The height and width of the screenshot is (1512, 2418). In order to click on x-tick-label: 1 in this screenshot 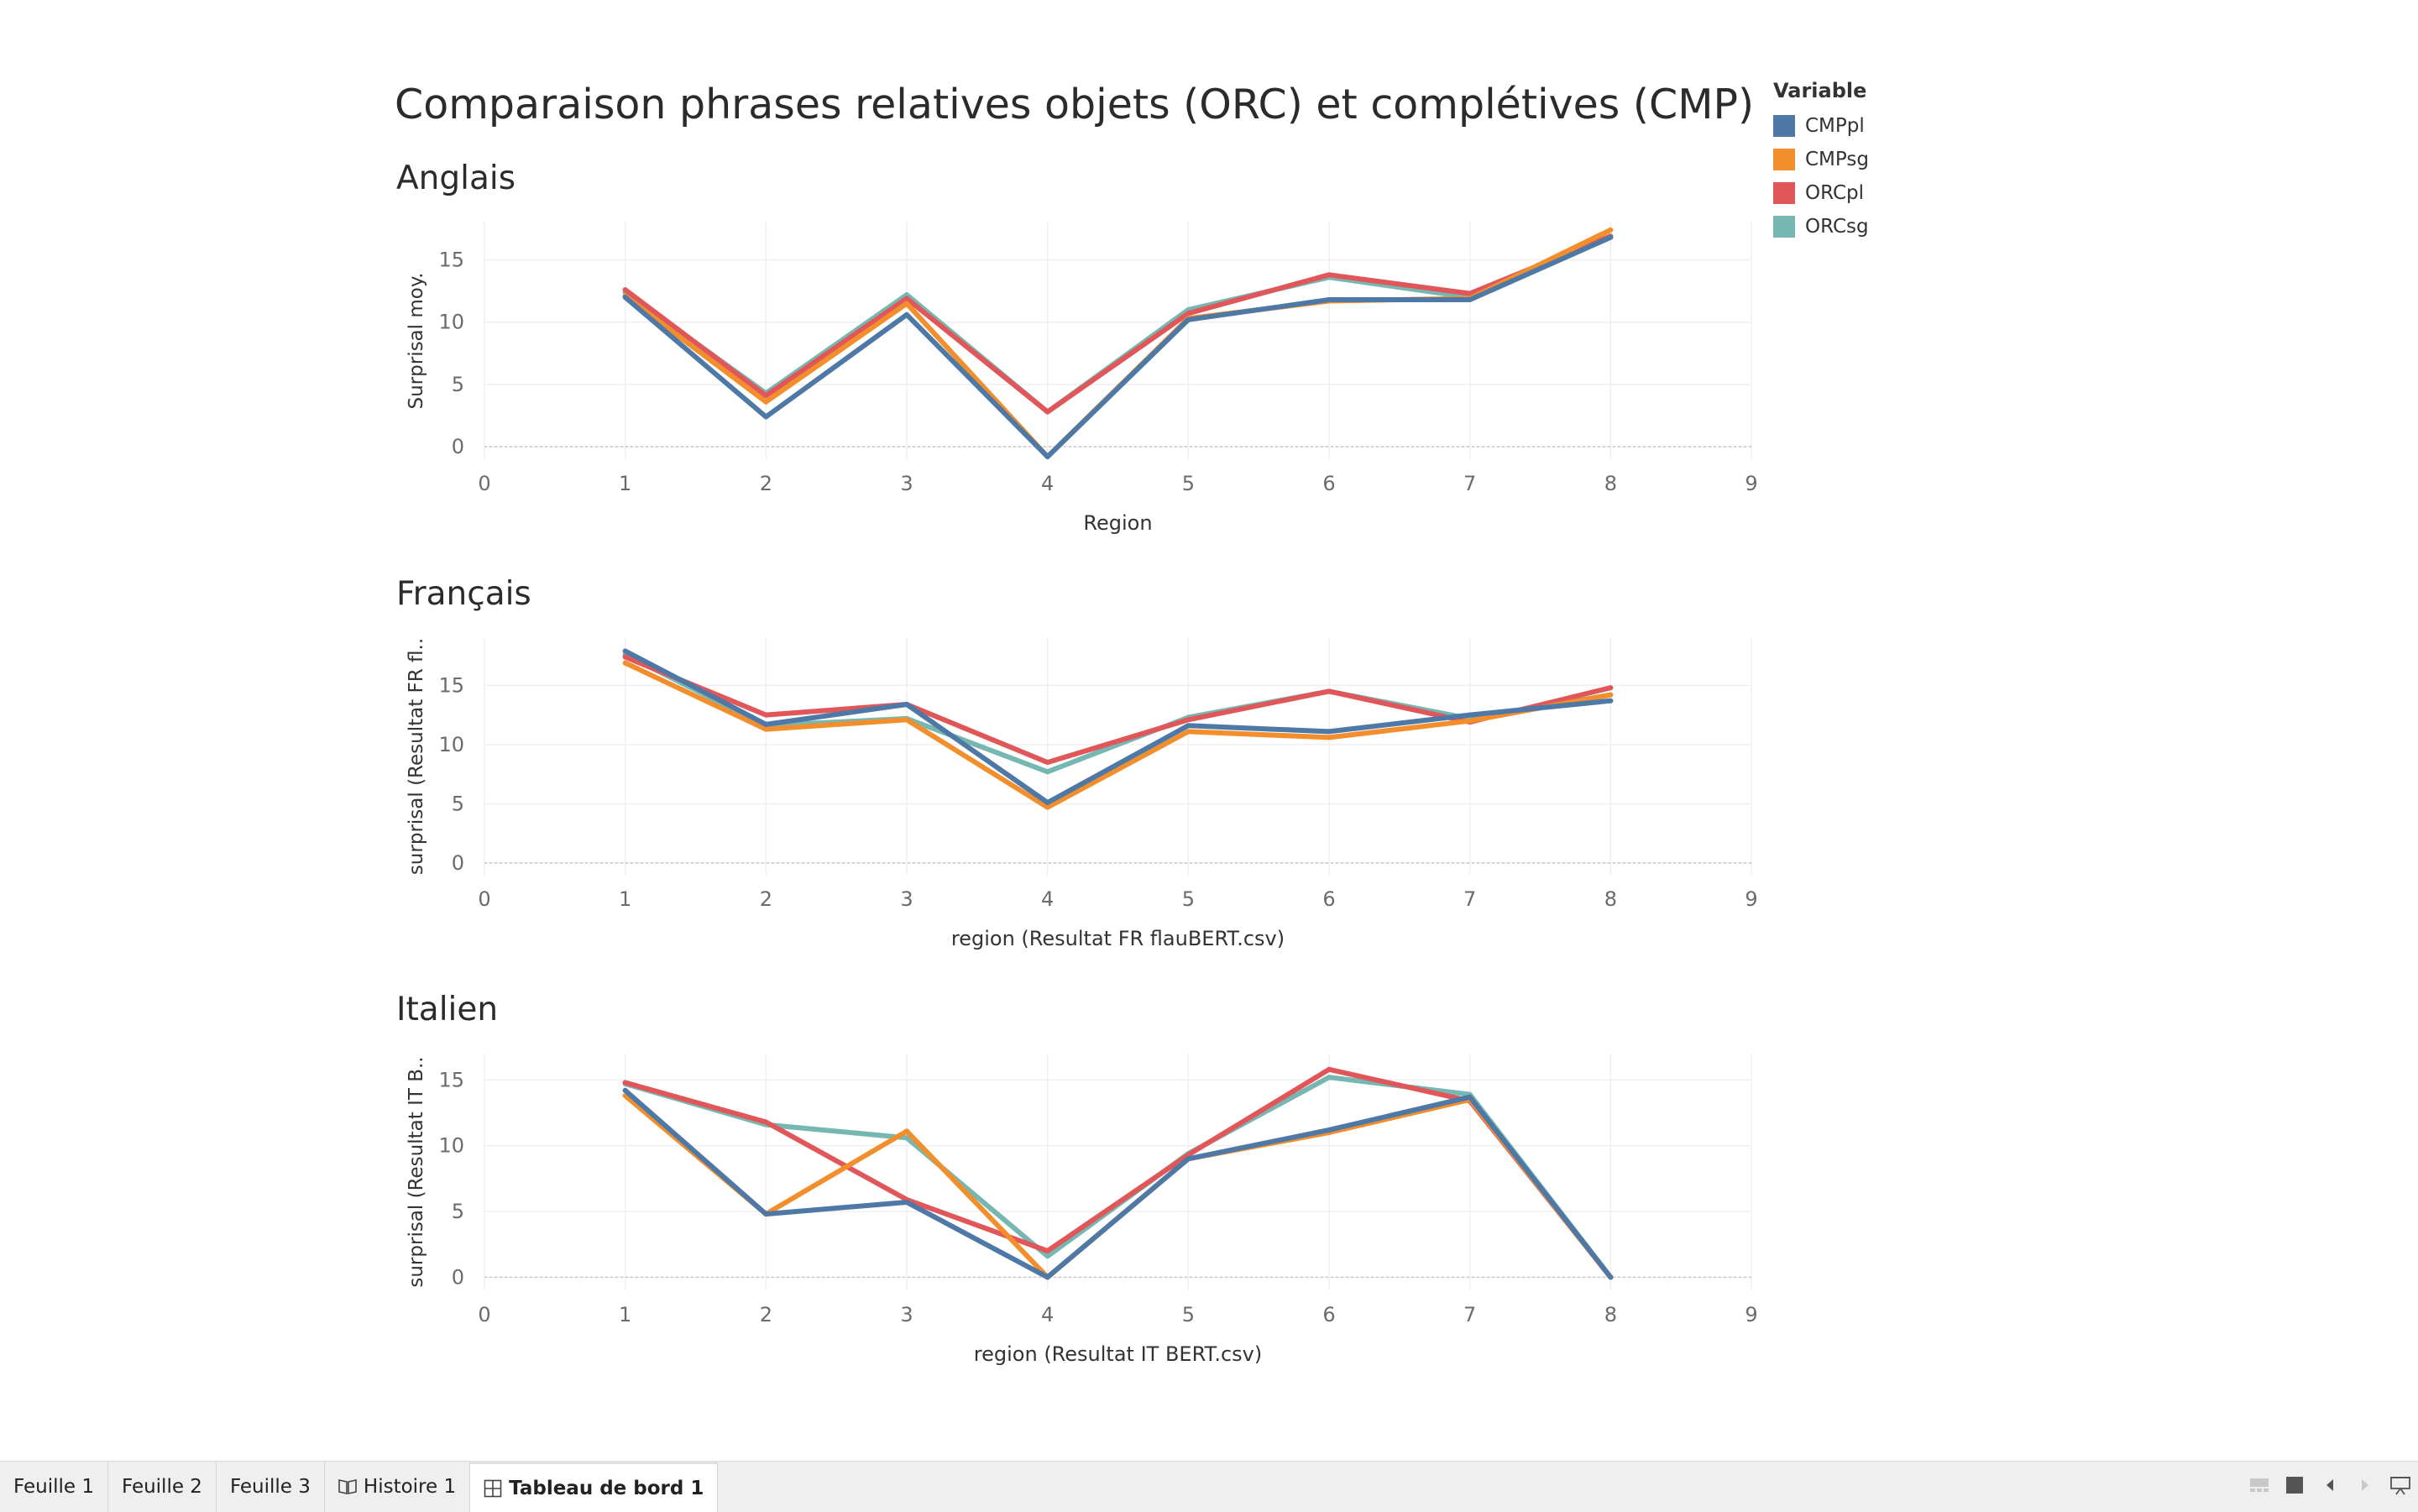, I will do `click(625, 1314)`.